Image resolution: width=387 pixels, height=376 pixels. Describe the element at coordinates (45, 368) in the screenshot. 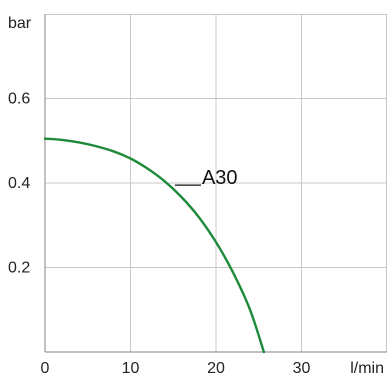

I see `x-tick-label: 0` at that location.